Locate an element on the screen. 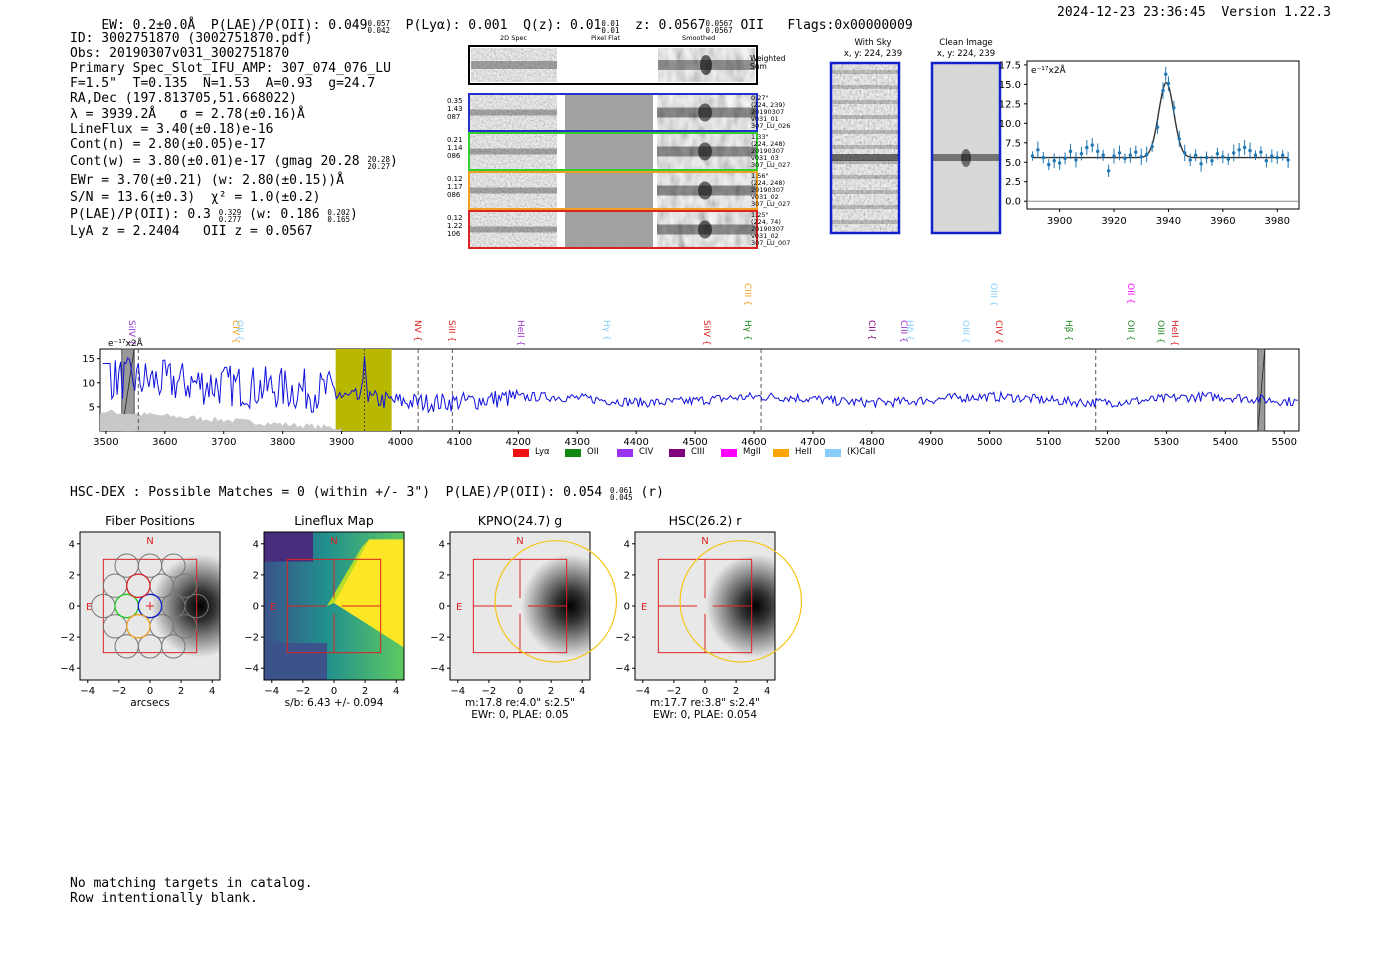 This screenshot has height=953, width=1400. header-plya: P(Lyα): 0.001 is located at coordinates (456, 26).